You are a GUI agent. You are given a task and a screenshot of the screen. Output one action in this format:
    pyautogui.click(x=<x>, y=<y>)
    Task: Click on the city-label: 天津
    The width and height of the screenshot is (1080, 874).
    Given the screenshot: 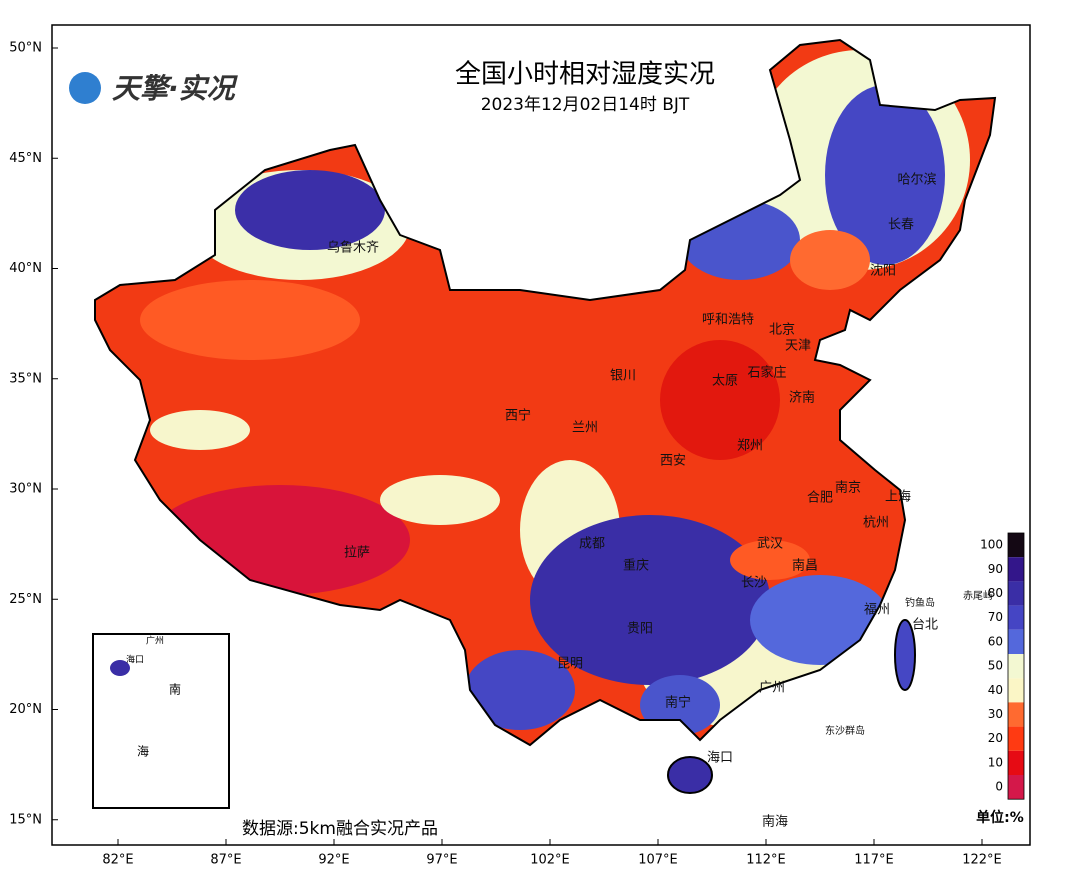 What is the action you would take?
    pyautogui.click(x=798, y=346)
    